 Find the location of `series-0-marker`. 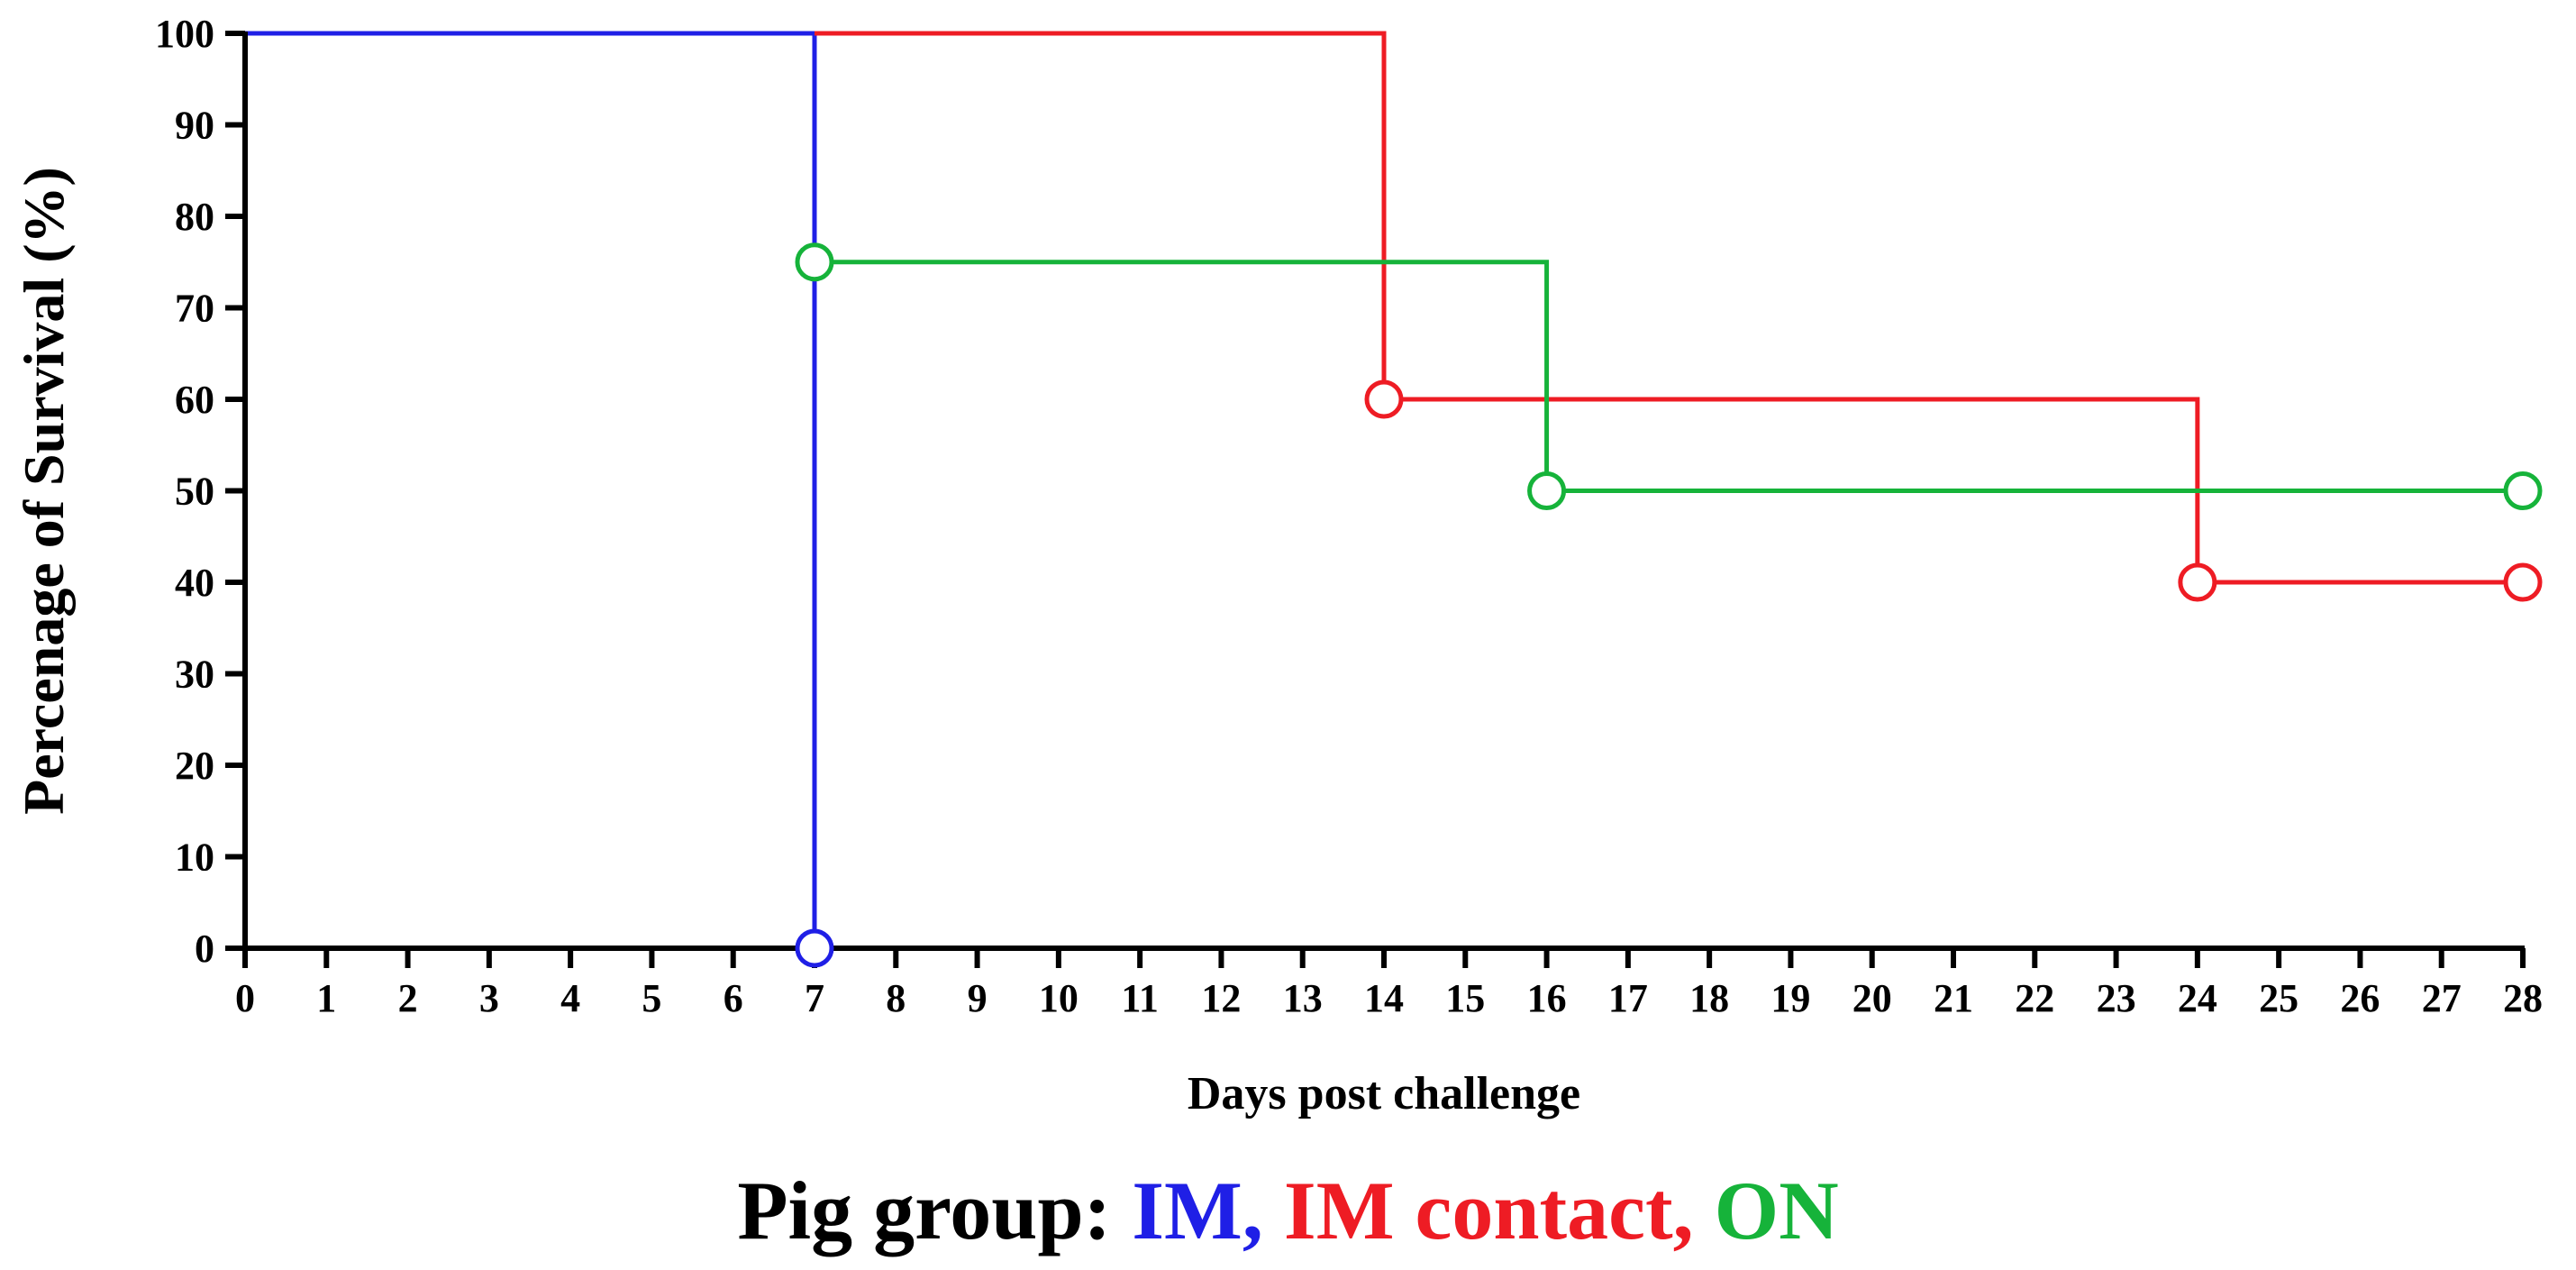

series-0-marker is located at coordinates (814, 948).